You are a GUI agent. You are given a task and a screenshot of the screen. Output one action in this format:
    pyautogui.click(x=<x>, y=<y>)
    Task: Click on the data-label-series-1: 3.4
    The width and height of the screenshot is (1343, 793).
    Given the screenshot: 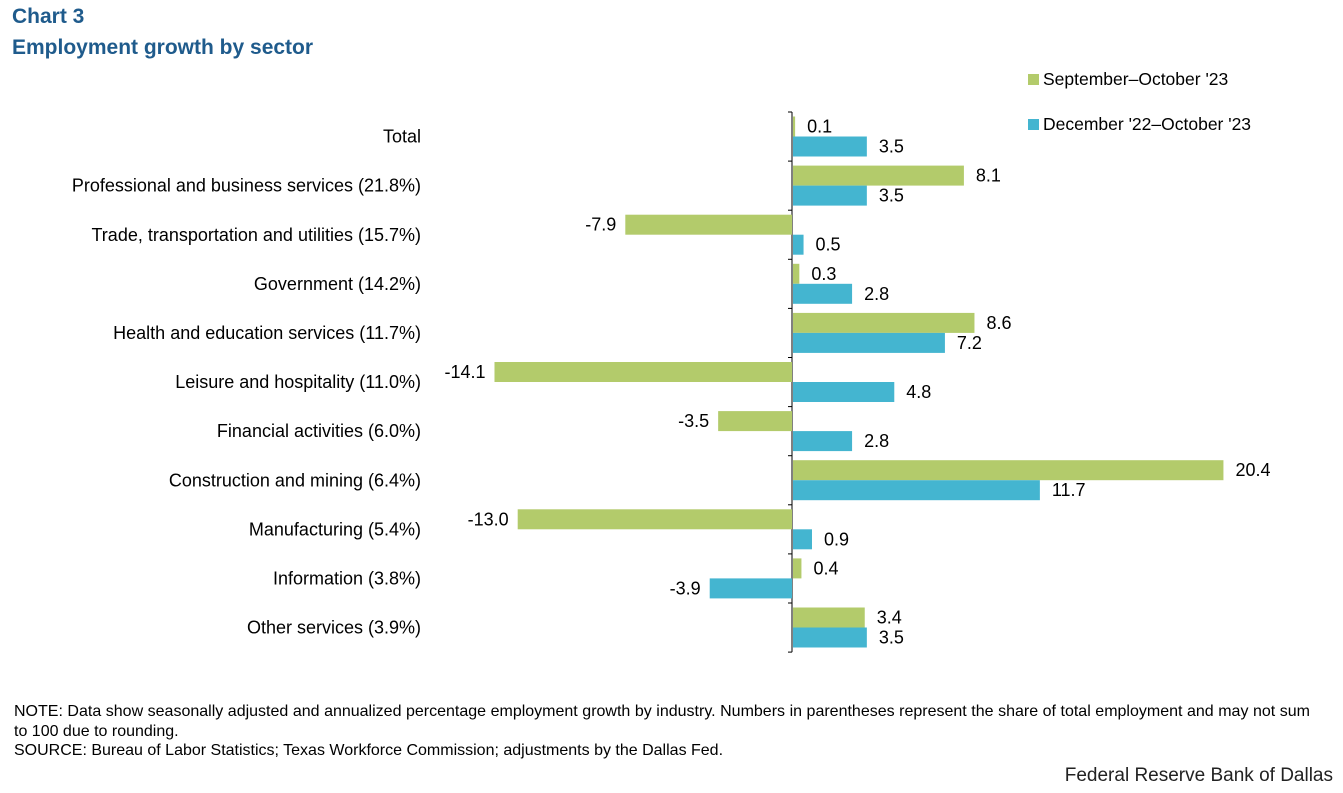 What is the action you would take?
    pyautogui.click(x=889, y=618)
    